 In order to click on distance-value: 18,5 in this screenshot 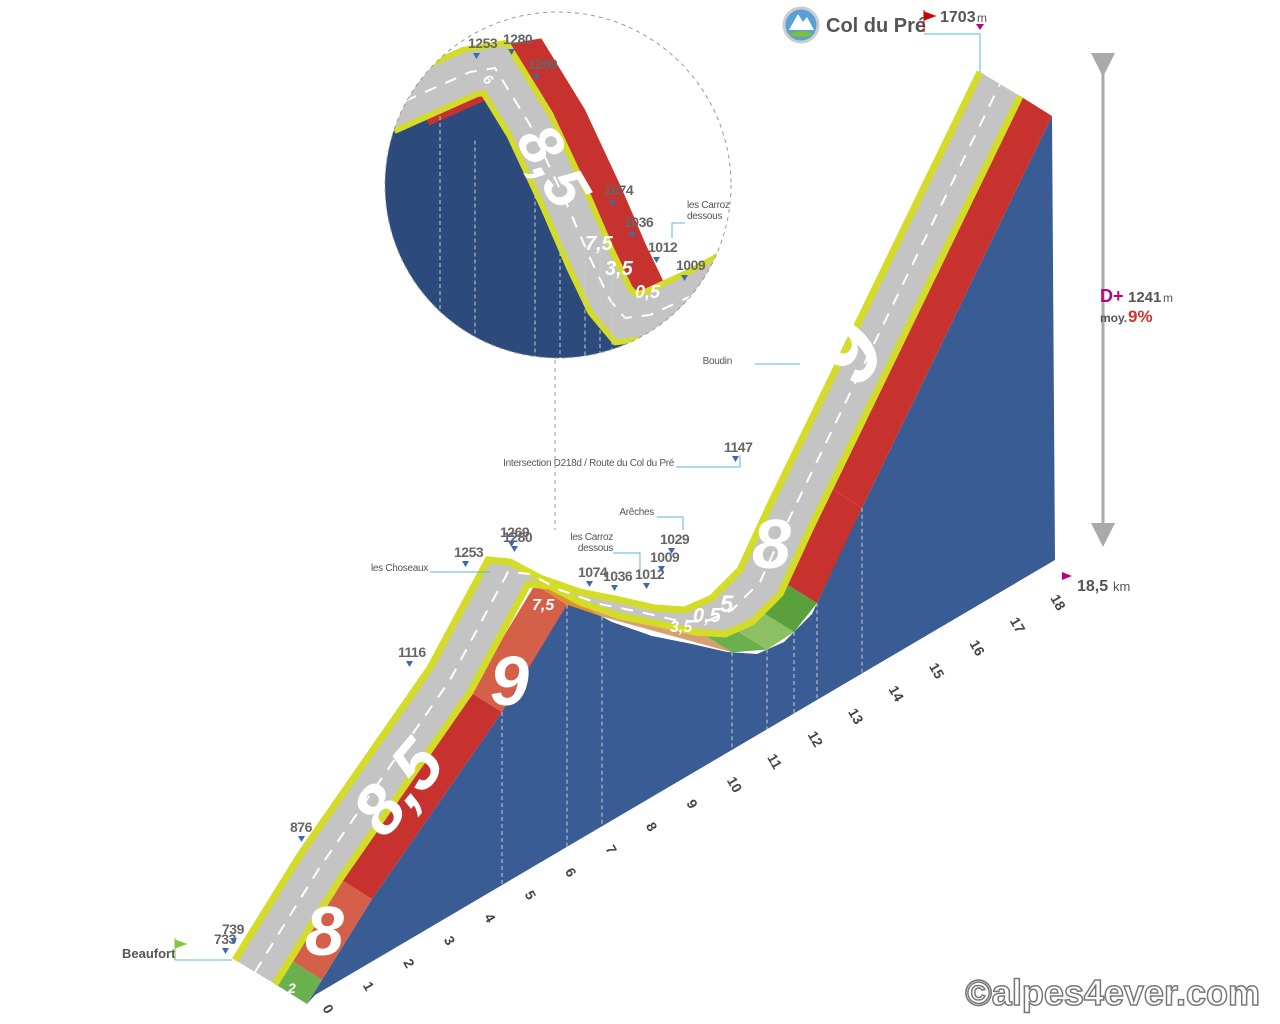, I will do `click(1092, 586)`.